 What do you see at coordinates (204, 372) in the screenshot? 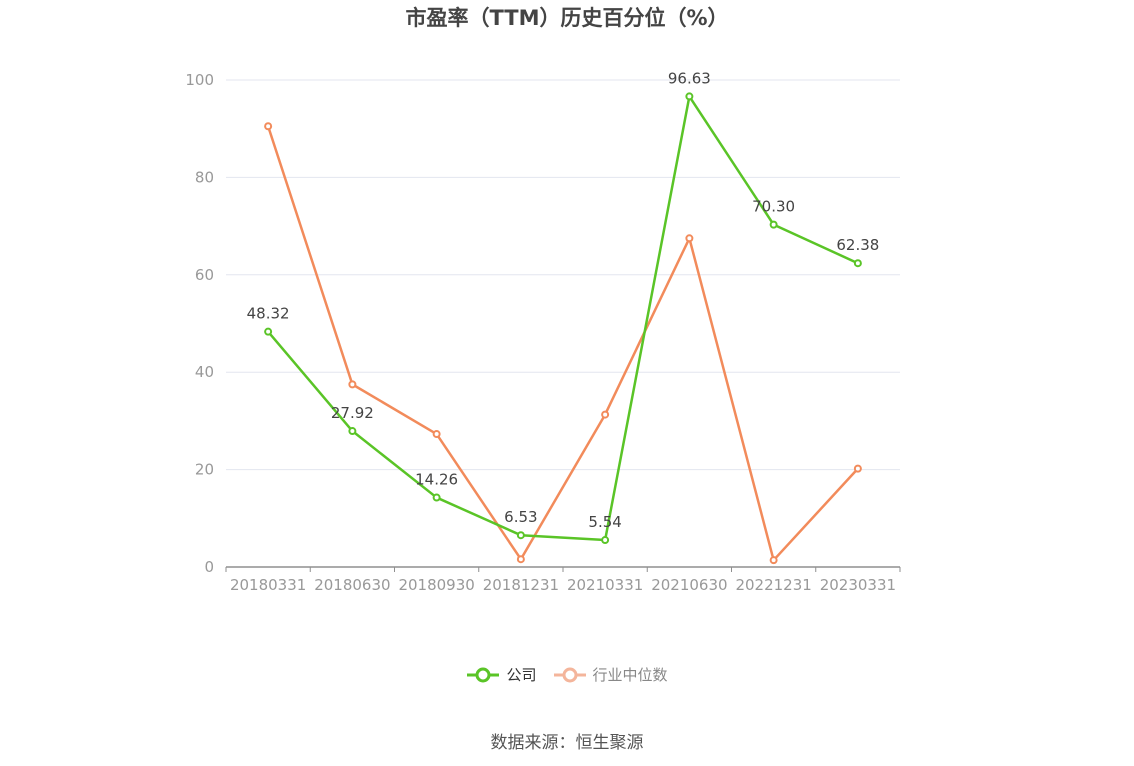
I see `y-tick-label: 40` at bounding box center [204, 372].